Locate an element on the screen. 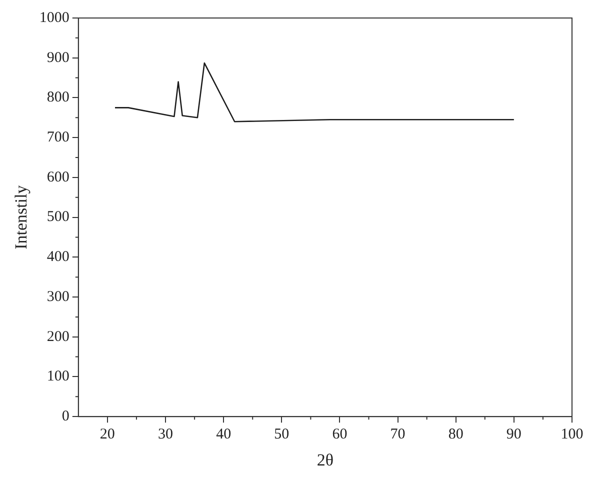 The image size is (600, 481). y-tick-label: 500 is located at coordinates (58, 217).